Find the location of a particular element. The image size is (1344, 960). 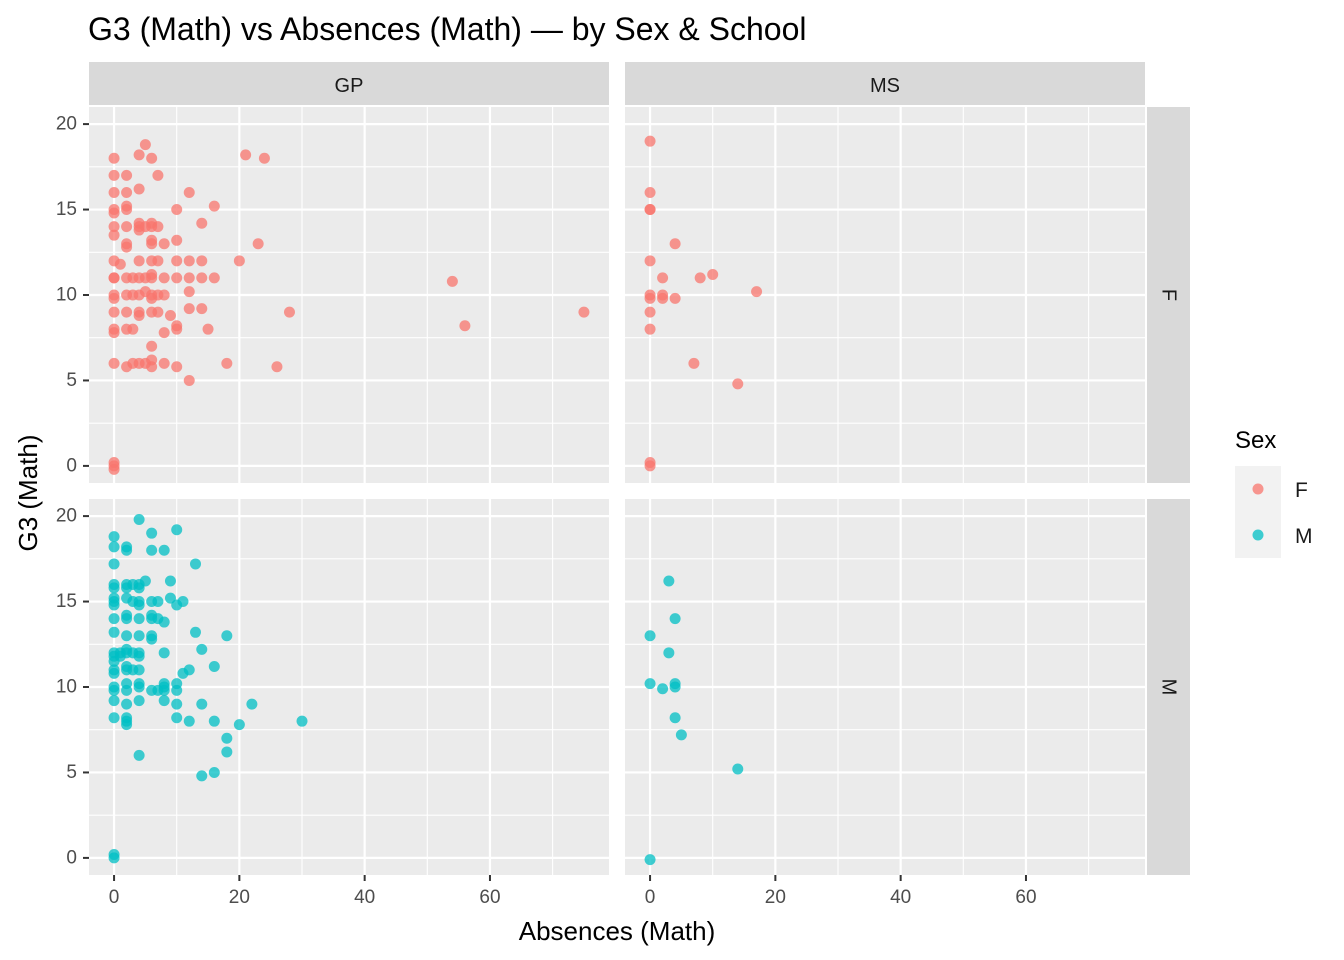

y-axis-tick-label: 20 is located at coordinates (66, 124).